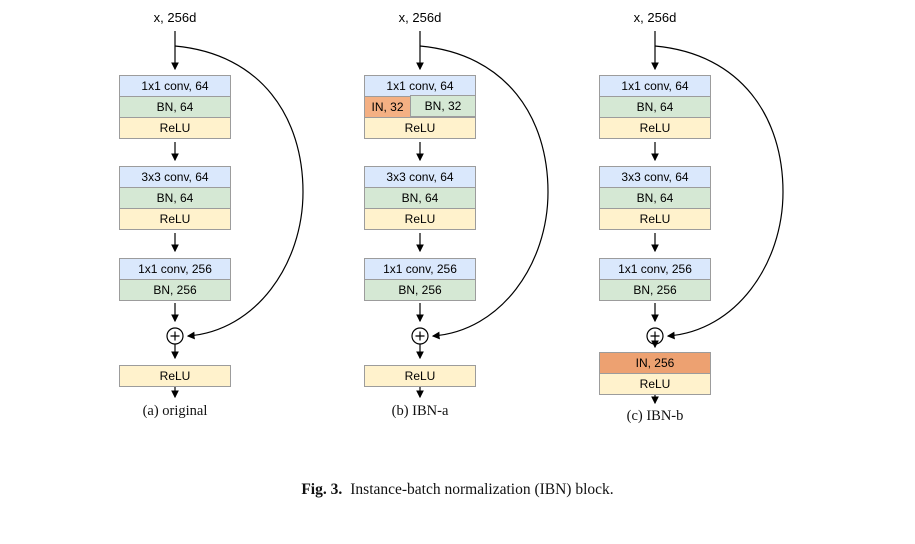 Image resolution: width=915 pixels, height=544 pixels. What do you see at coordinates (420, 128) in the screenshot?
I see `box-b-relu1: ReLU` at bounding box center [420, 128].